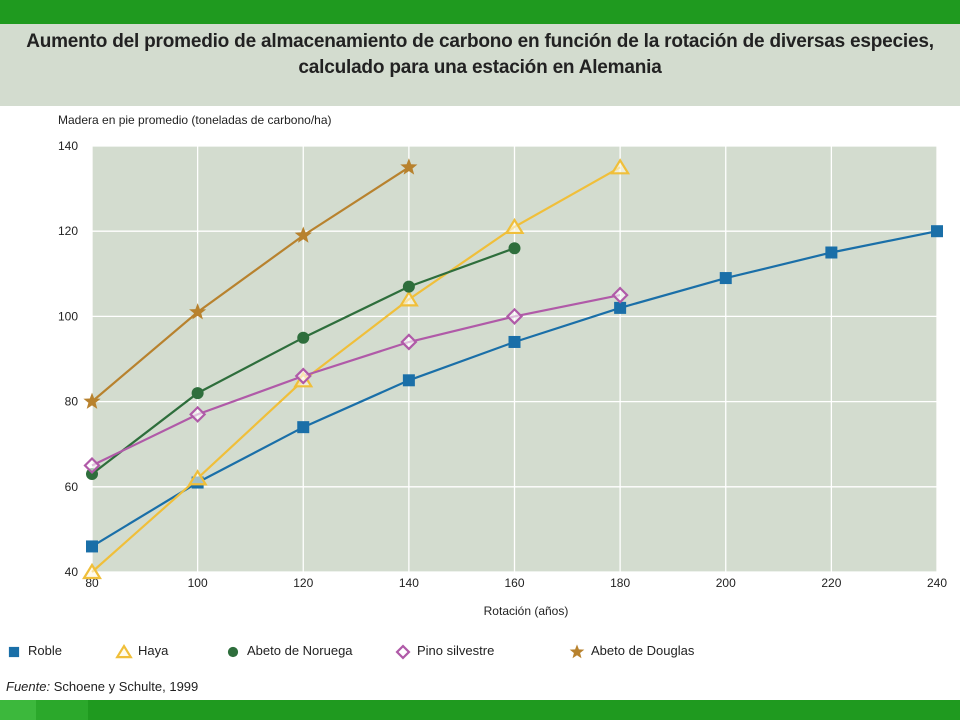  I want to click on bottom-decorative-bar, so click(480, 710).